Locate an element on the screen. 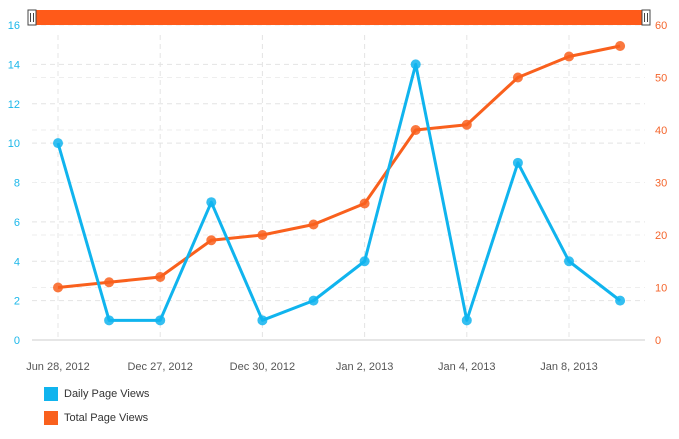 This screenshot has width=679, height=439. range-selector-bar is located at coordinates (339, 17).